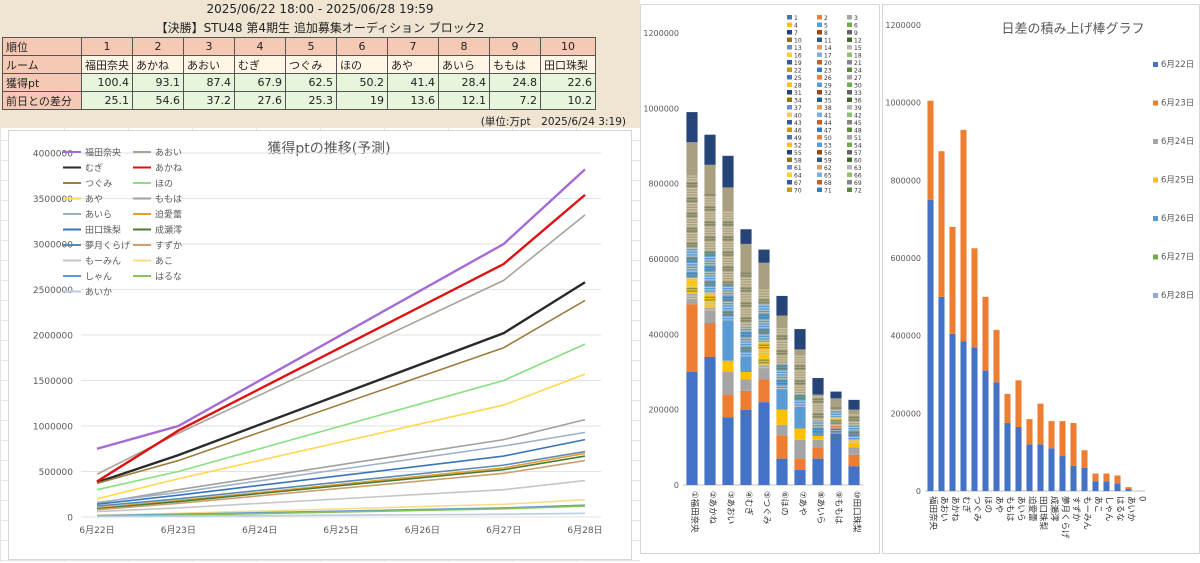 This screenshot has height=563, width=1200. I want to click on legend-label: 59, so click(828, 161).